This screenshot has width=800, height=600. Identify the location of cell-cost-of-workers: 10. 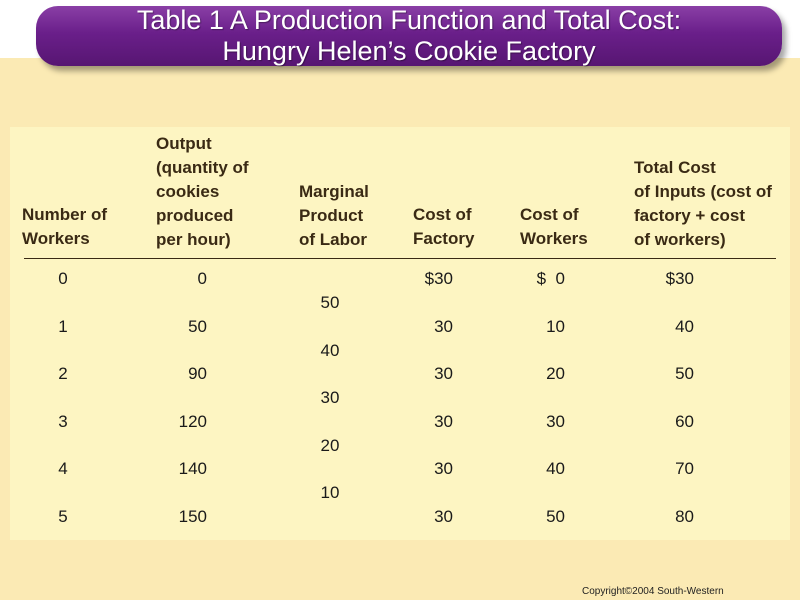
(555, 326).